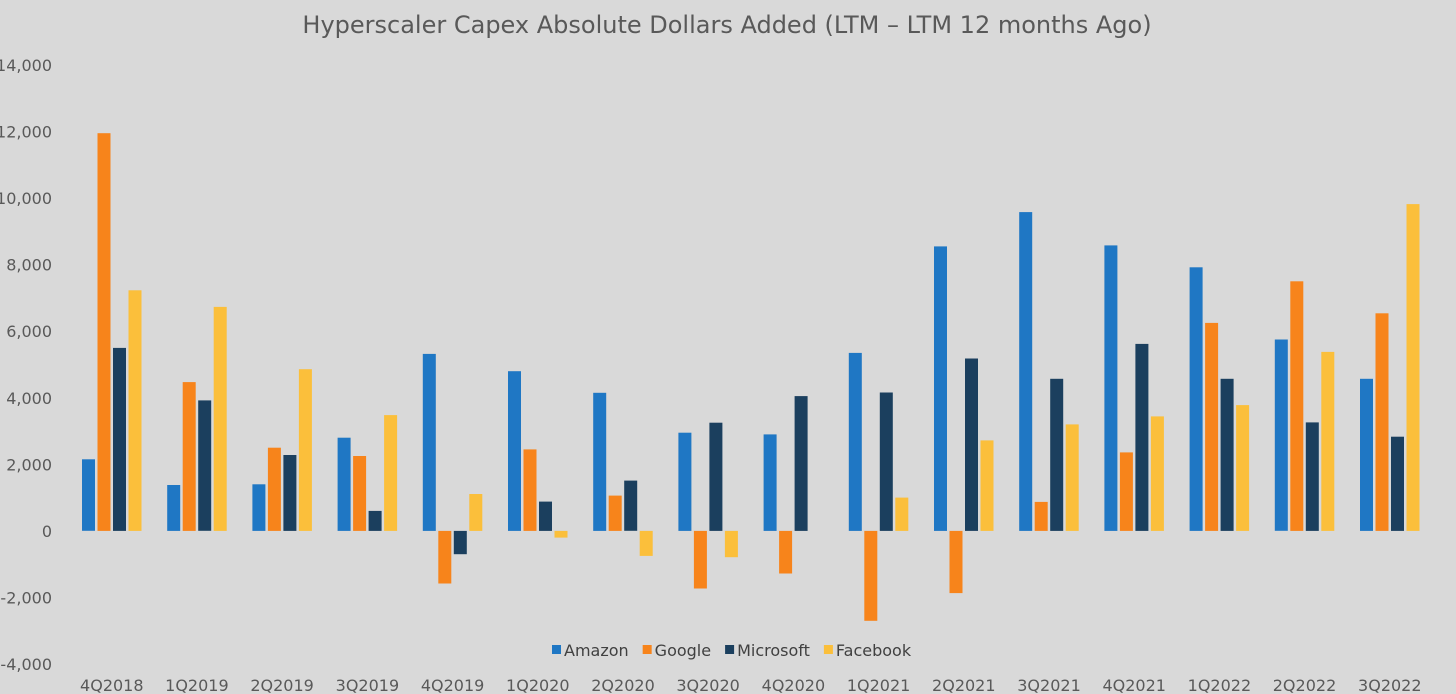 This screenshot has height=694, width=1456. What do you see at coordinates (1243, 468) in the screenshot?
I see `bar-facebook-1q2022` at bounding box center [1243, 468].